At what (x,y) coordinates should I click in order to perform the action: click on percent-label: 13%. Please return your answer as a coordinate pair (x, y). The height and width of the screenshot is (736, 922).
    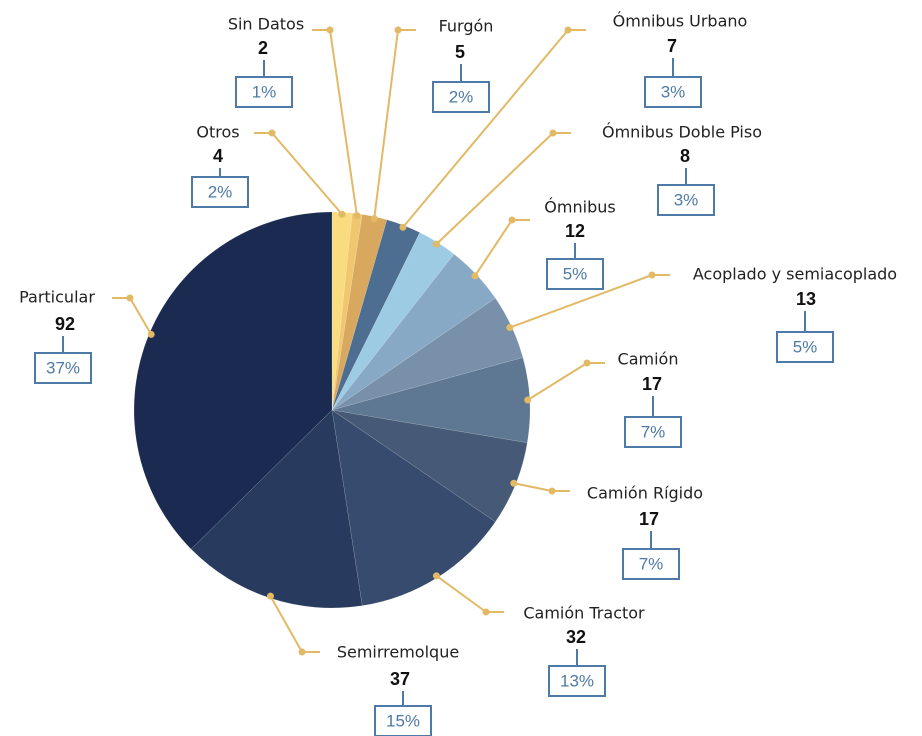
    Looking at the image, I should click on (577, 680).